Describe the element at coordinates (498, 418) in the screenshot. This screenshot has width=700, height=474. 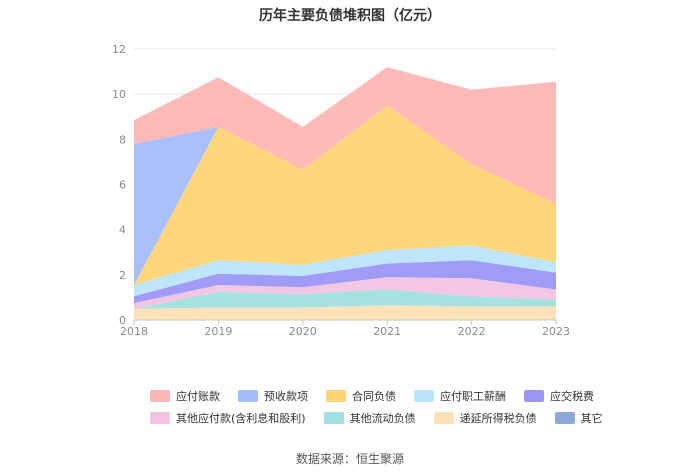
I see `legend-label: 递延所得税负债` at that location.